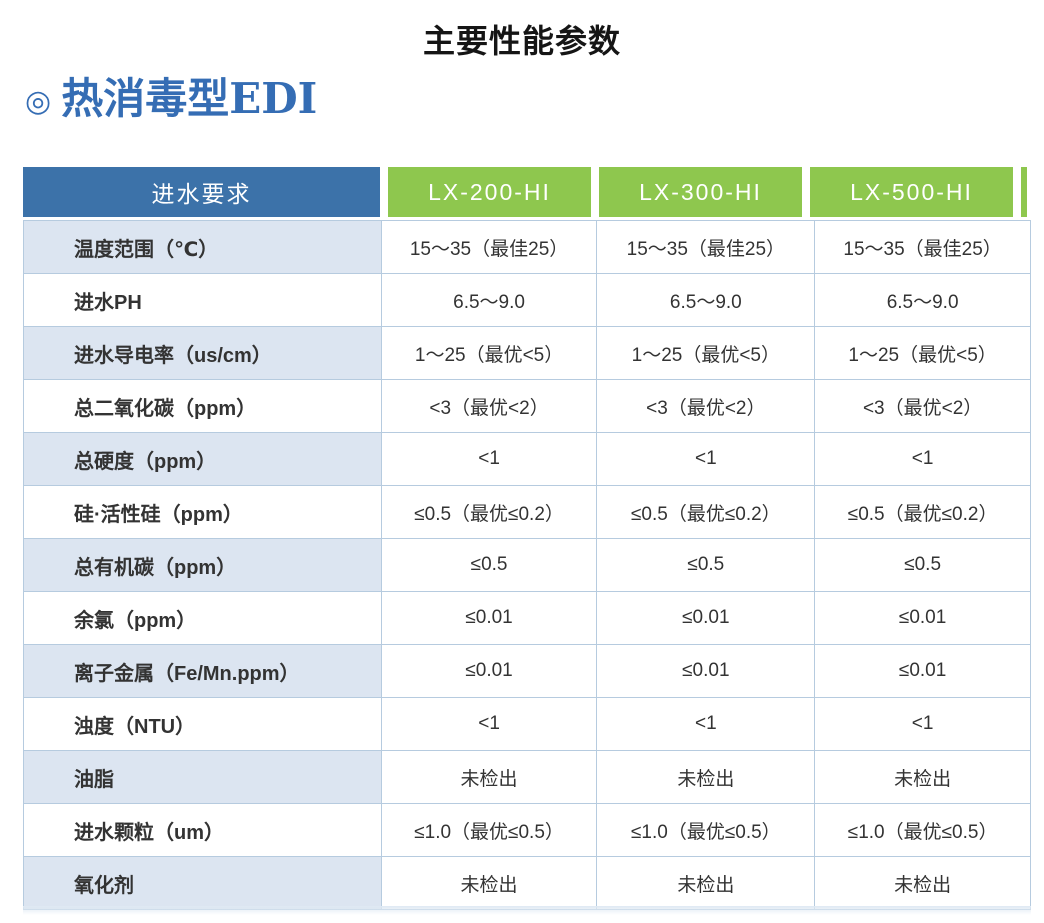 This screenshot has width=1044, height=923. I want to click on header-feed-water-requirements: 进水要求, so click(201, 192).